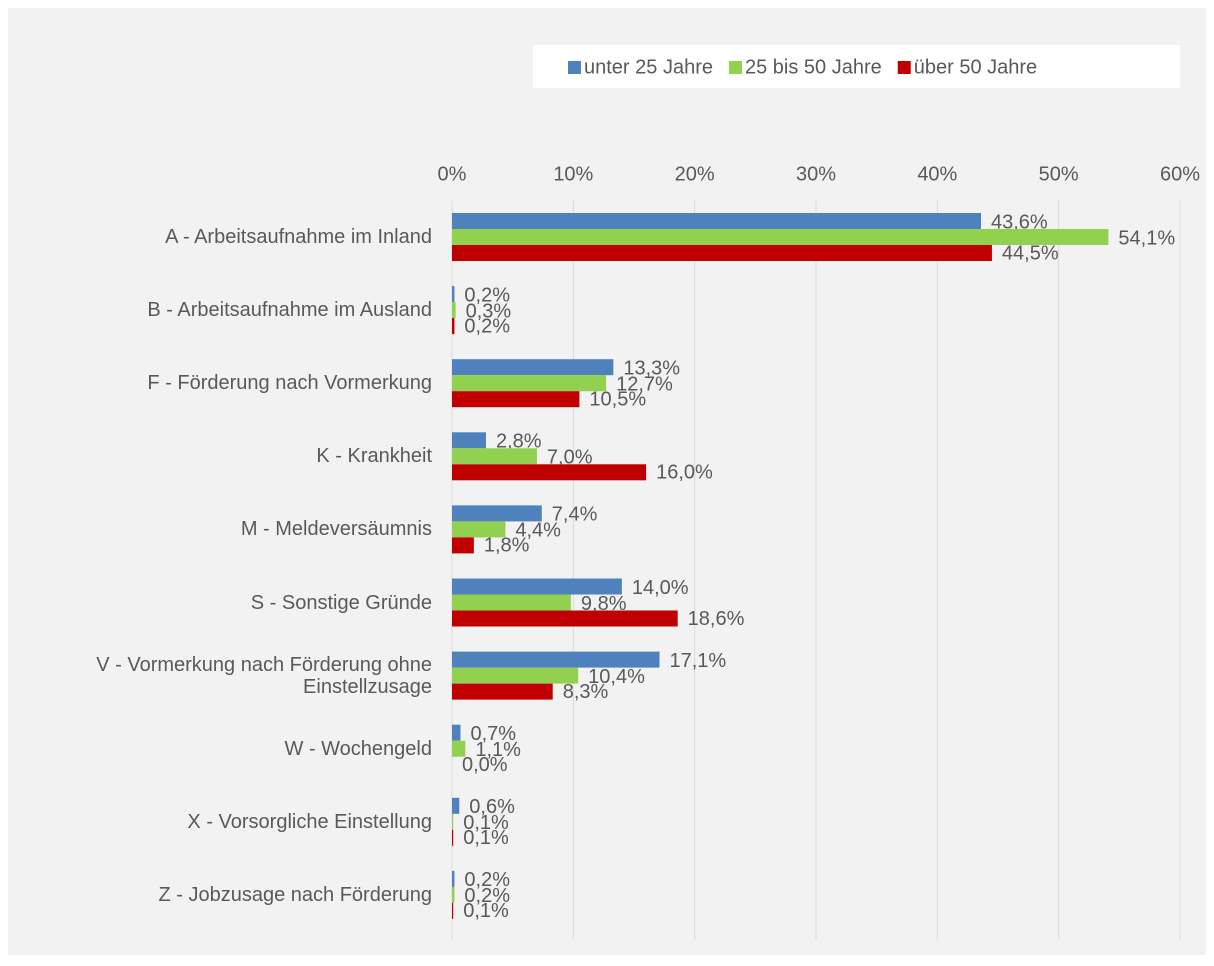 Image resolution: width=1214 pixels, height=966 pixels. I want to click on value-label: 1,1%, so click(498, 750).